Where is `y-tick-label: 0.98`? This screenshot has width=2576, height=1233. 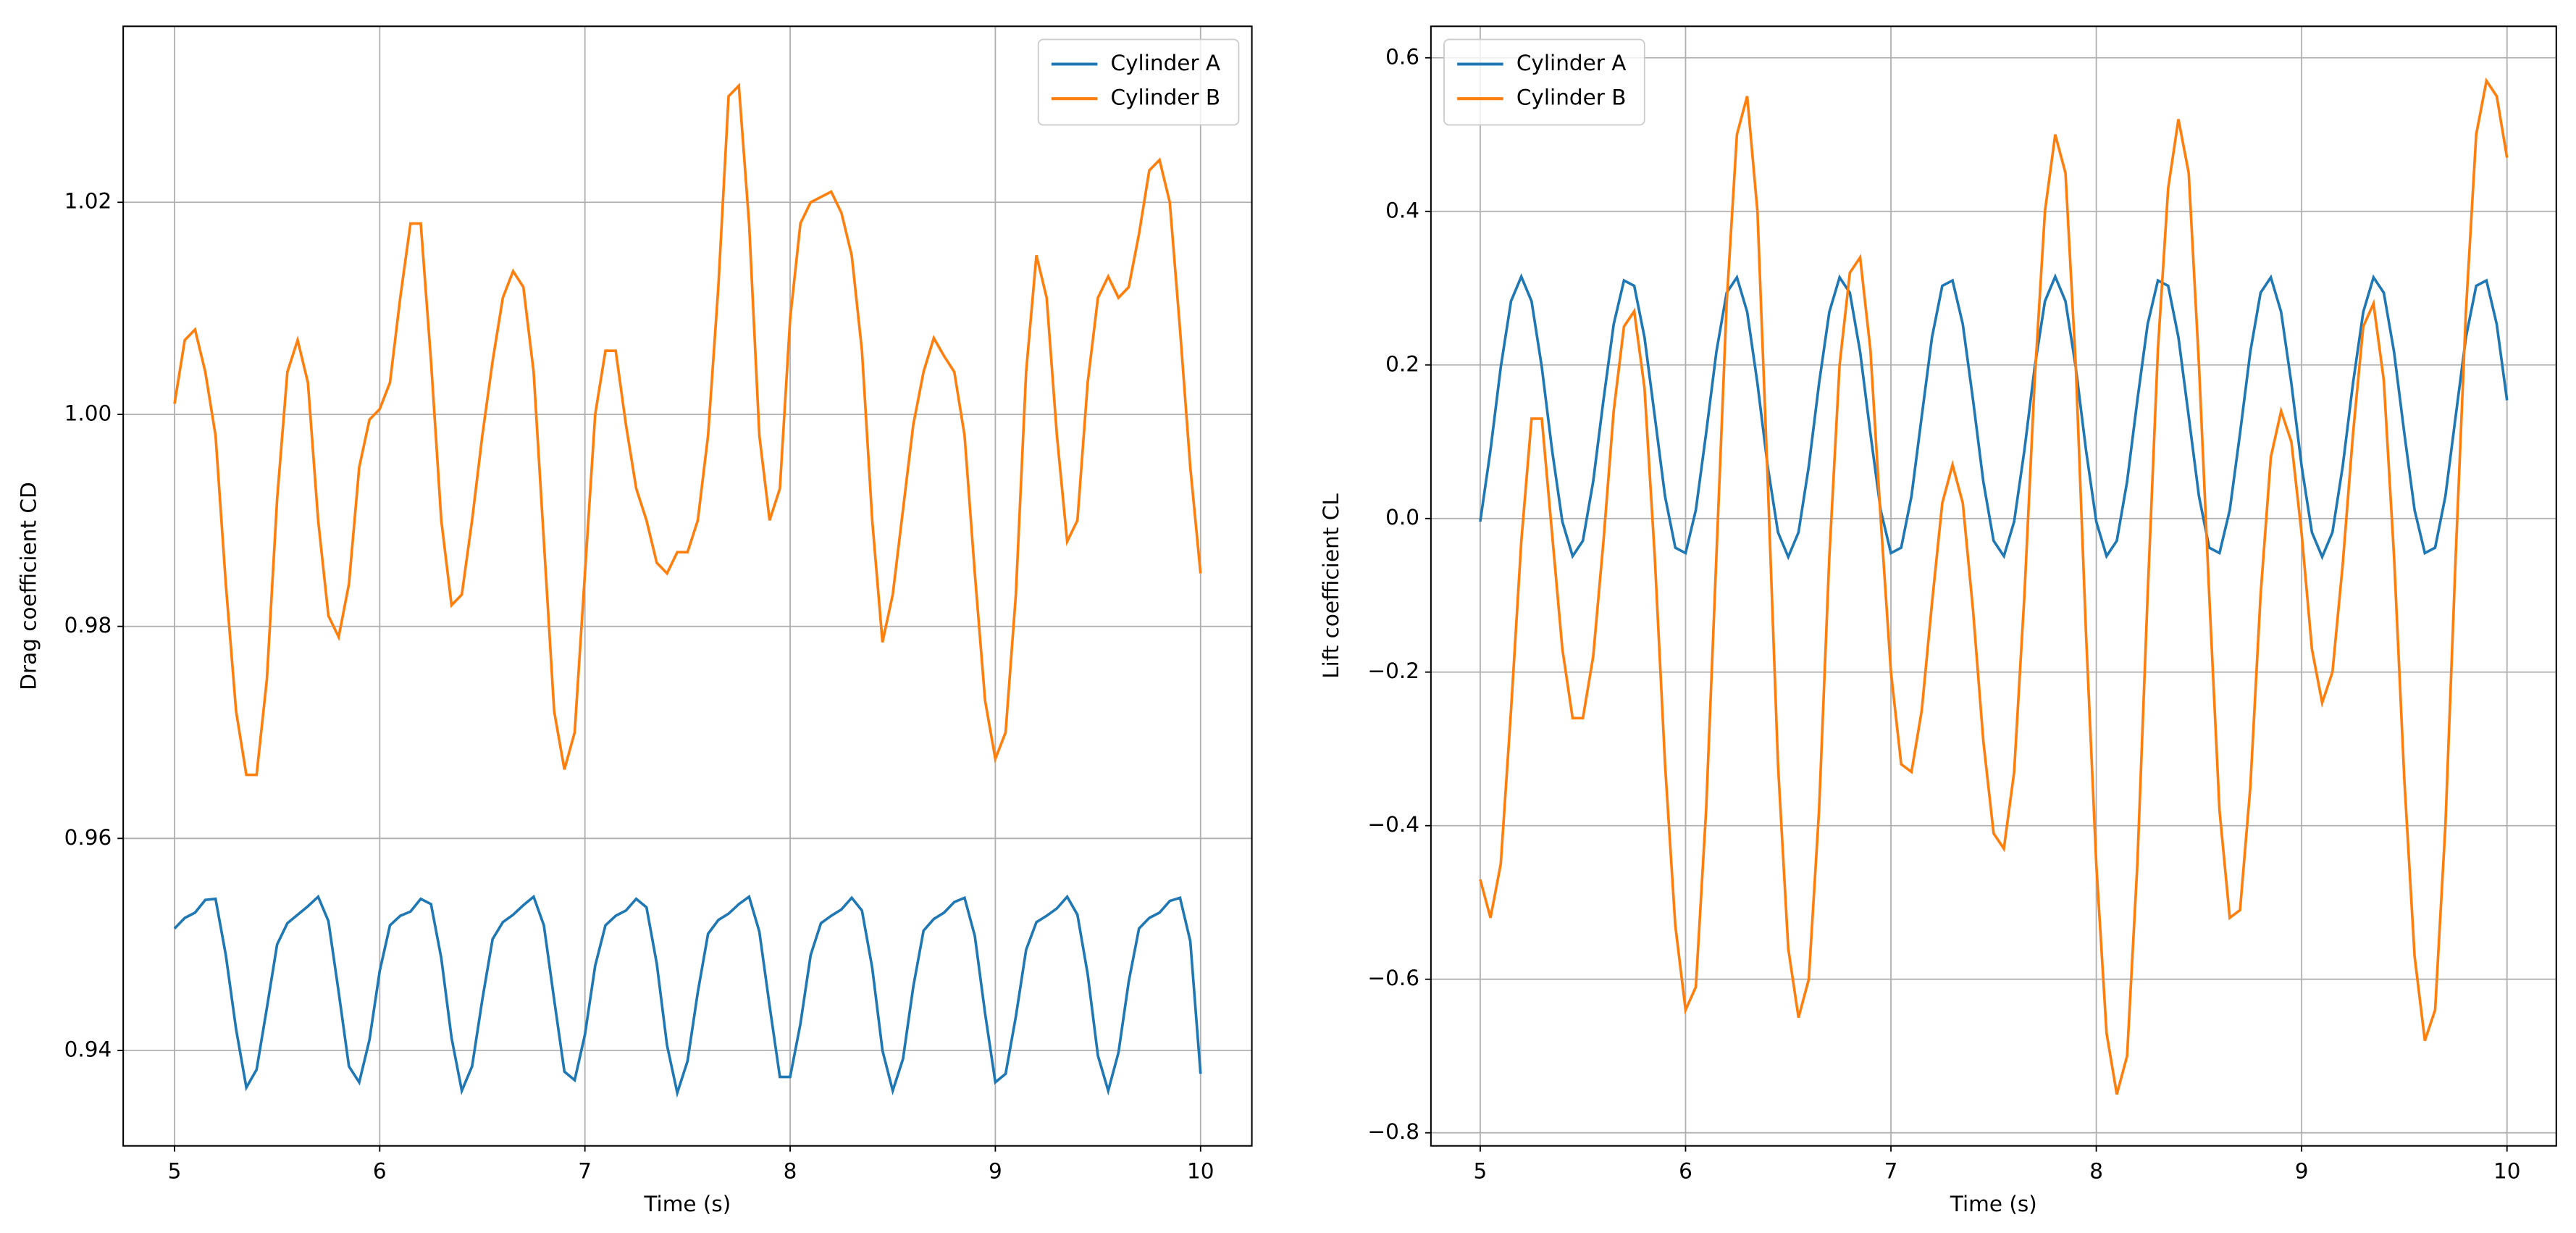 y-tick-label: 0.98 is located at coordinates (88, 625).